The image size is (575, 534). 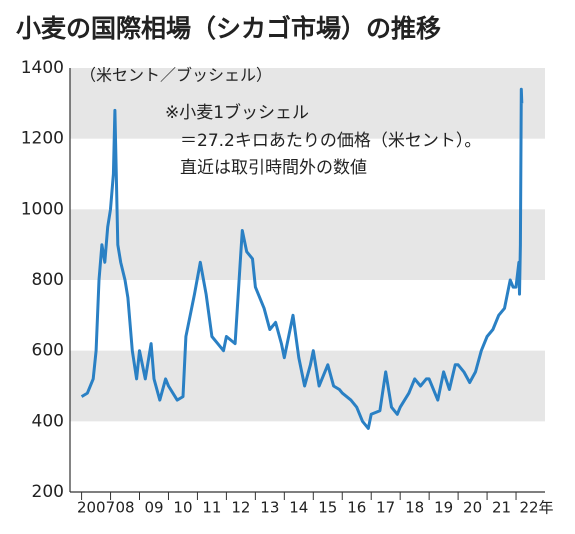 I want to click on x-tick-label: 17, so click(x=385, y=508).